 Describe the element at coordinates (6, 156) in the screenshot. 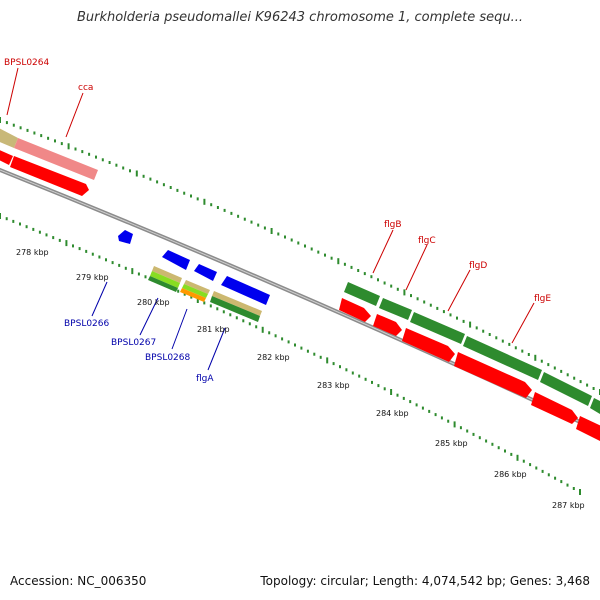

I see `feature-bpsl0264-gene` at that location.